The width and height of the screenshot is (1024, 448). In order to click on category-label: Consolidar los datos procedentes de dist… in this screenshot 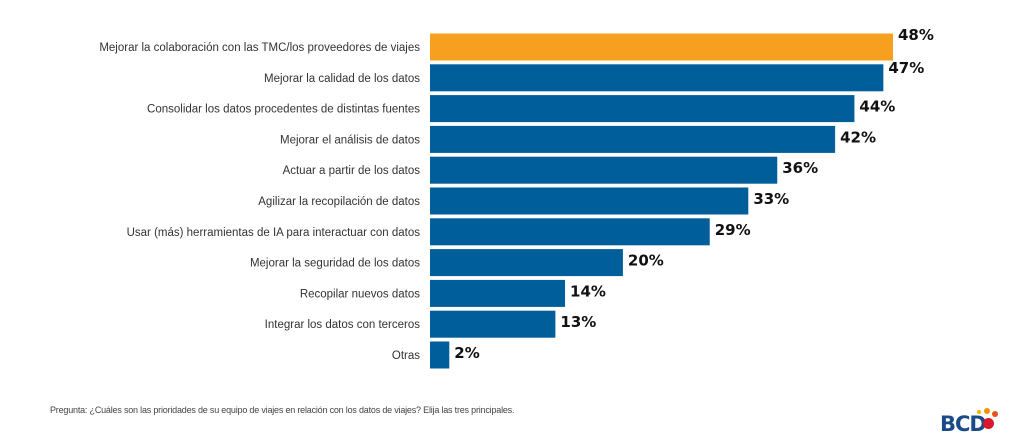, I will do `click(283, 110)`.